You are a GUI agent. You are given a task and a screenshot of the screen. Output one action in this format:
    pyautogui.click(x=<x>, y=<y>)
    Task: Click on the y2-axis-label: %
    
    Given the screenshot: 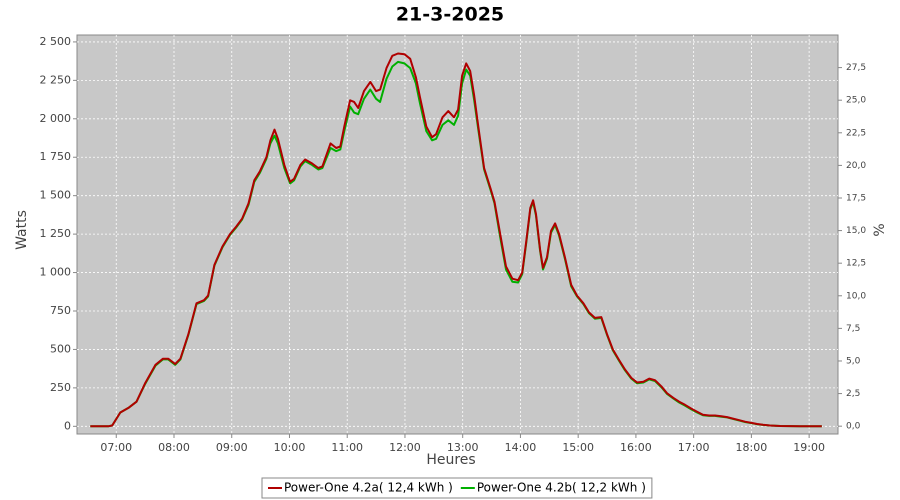 What is the action you would take?
    pyautogui.click(x=880, y=229)
    